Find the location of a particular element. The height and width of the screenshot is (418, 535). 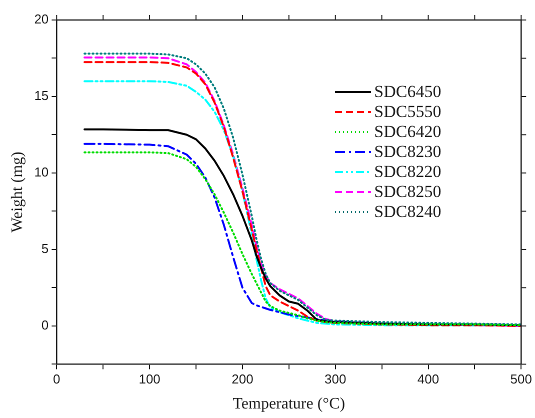

x-axis-title: Temperature (°C) is located at coordinates (289, 404).